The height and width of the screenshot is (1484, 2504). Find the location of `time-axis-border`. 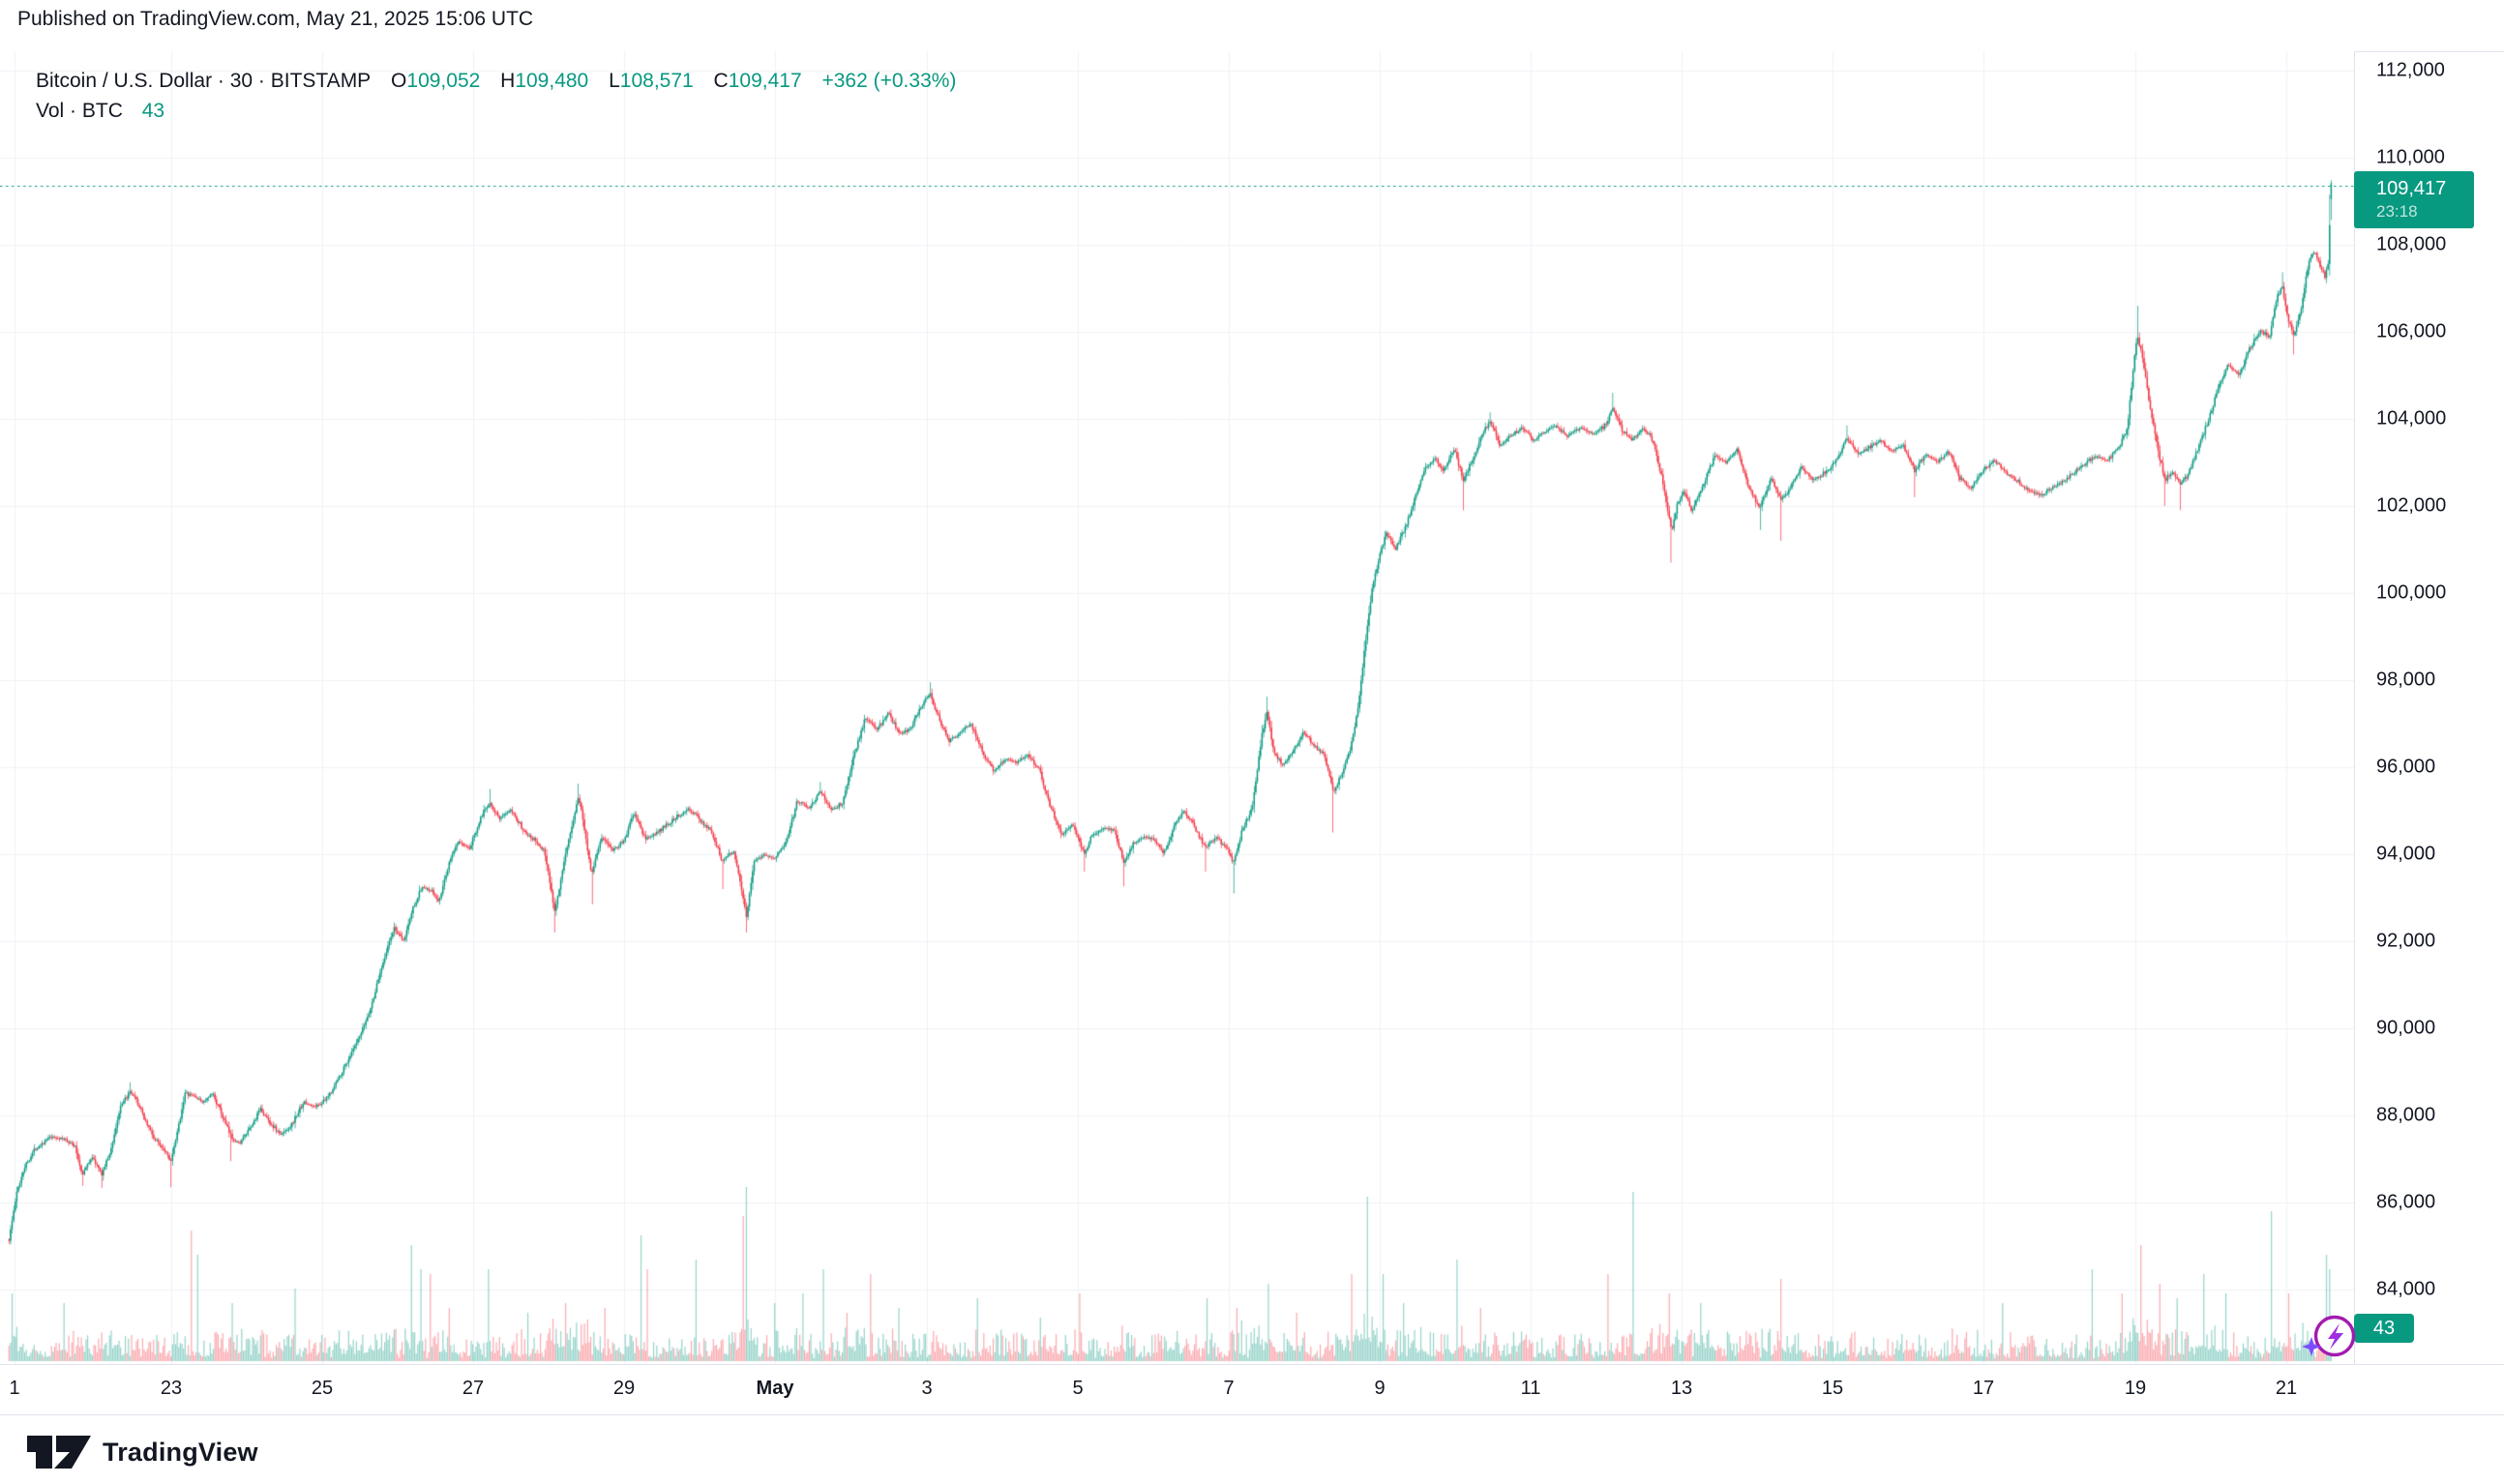

time-axis-border is located at coordinates (1252, 1364).